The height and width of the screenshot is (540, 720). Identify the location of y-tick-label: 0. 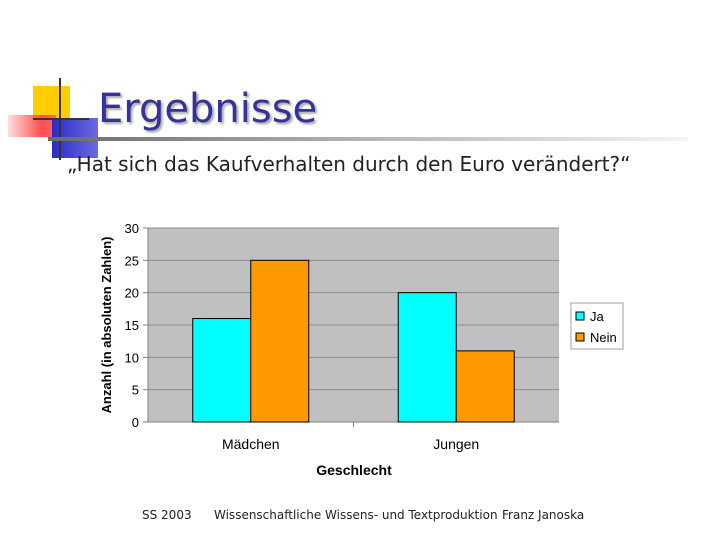
(135, 422).